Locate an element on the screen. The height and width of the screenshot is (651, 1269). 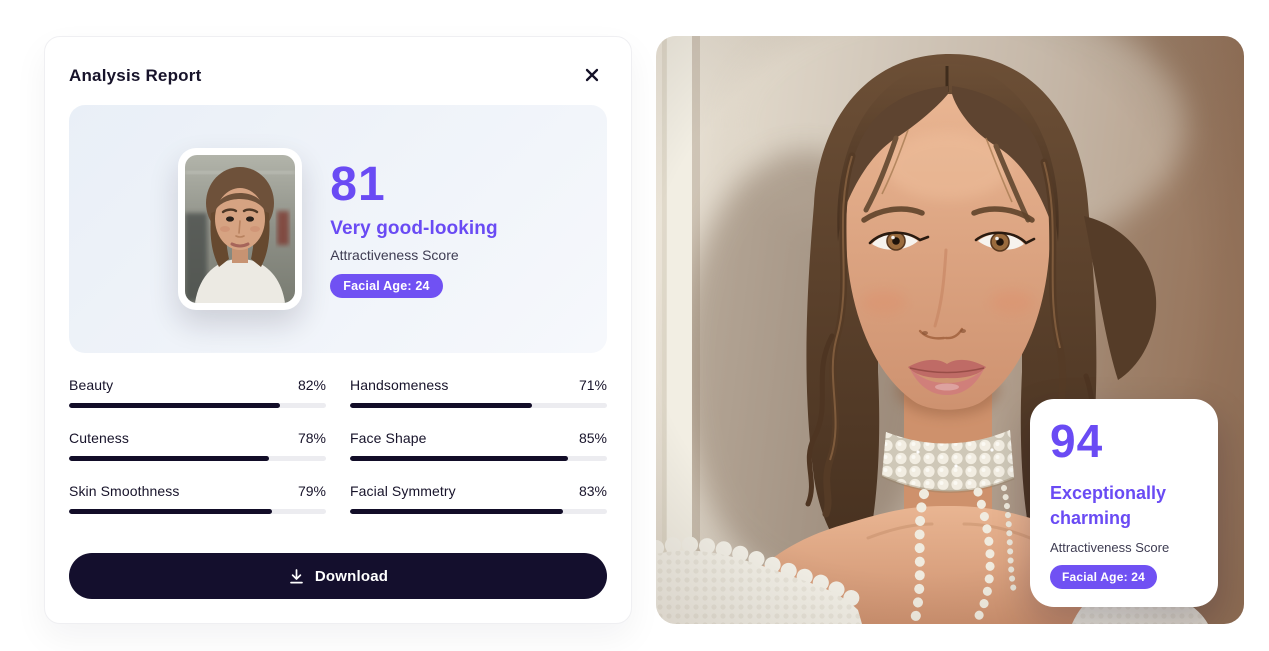
close-icon is located at coordinates (592, 76).